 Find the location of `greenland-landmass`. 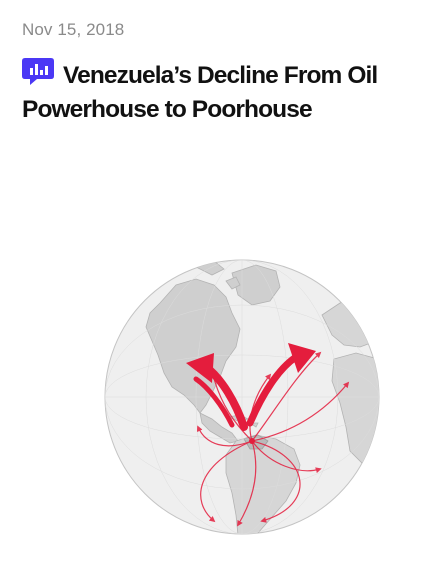

greenland-landmass is located at coordinates (256, 285).